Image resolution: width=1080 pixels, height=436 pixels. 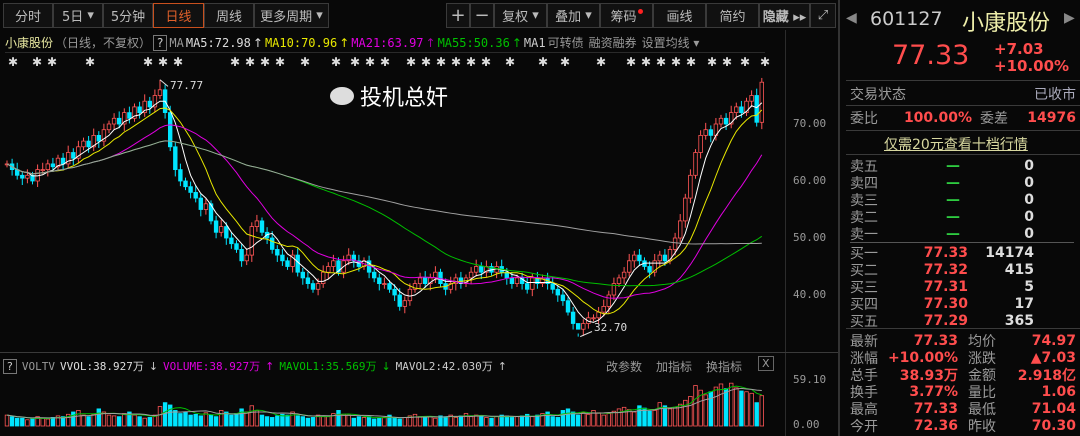 I want to click on tab-intraday: 分时, so click(x=28, y=15).